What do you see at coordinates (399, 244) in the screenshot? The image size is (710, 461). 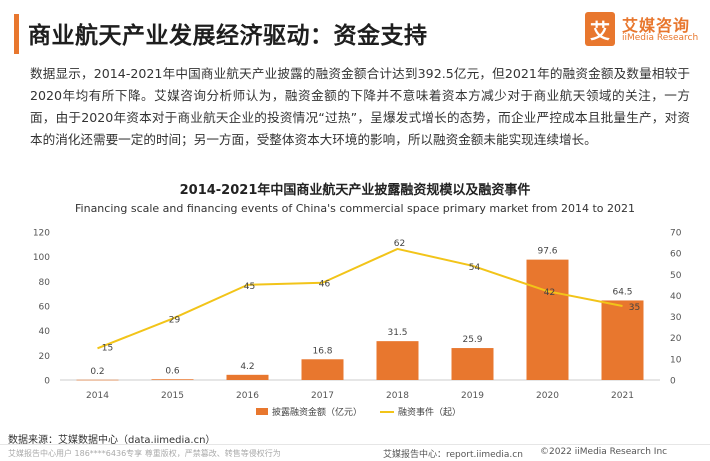 I see `line-point-label: 62` at bounding box center [399, 244].